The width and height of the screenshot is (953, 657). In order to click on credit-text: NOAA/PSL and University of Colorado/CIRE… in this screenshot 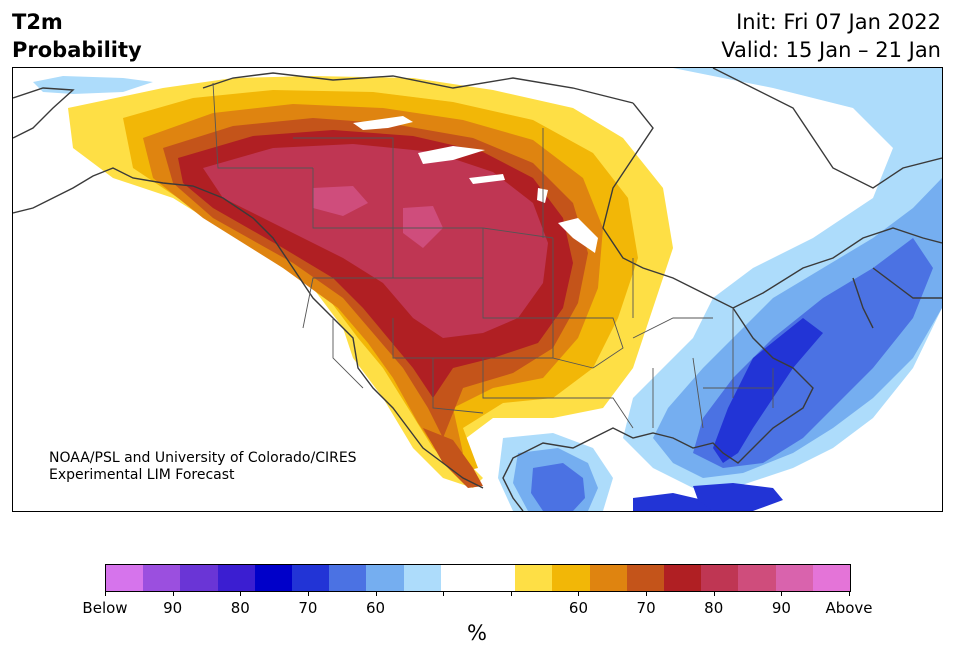, I will do `click(203, 467)`.